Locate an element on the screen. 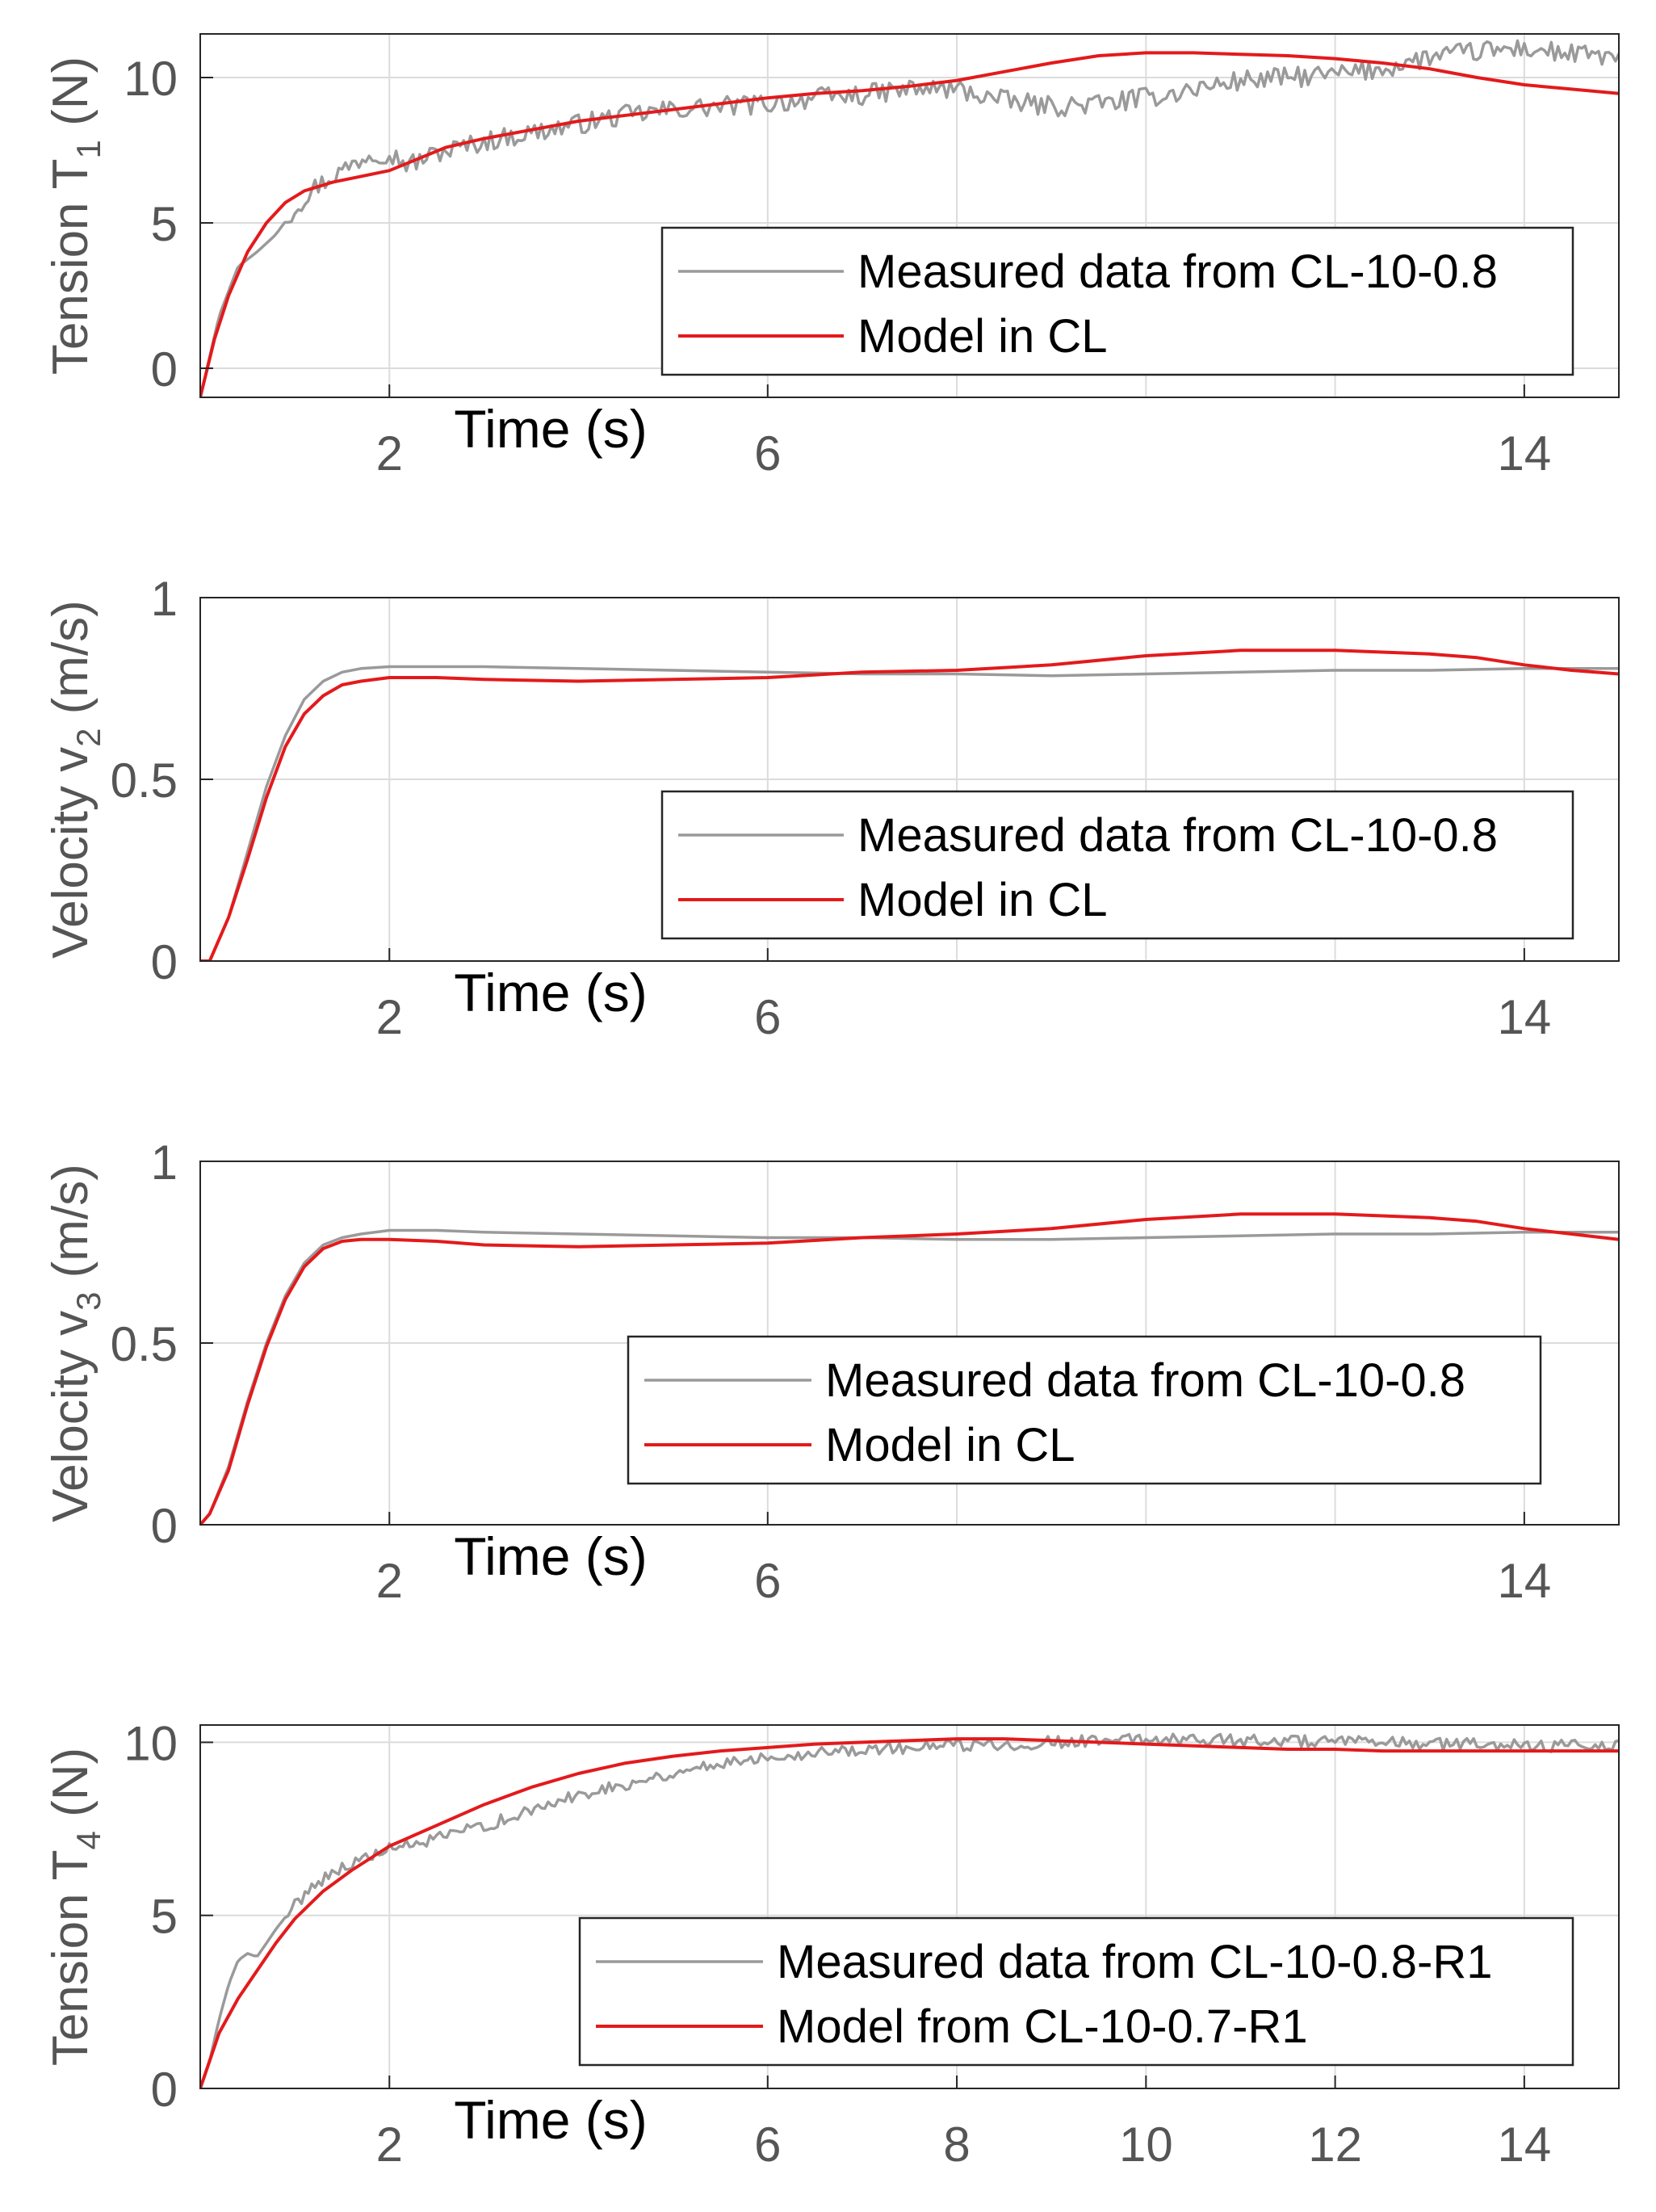  y-axis-label: Velocity v2 (m/s) is located at coordinates (75, 780).